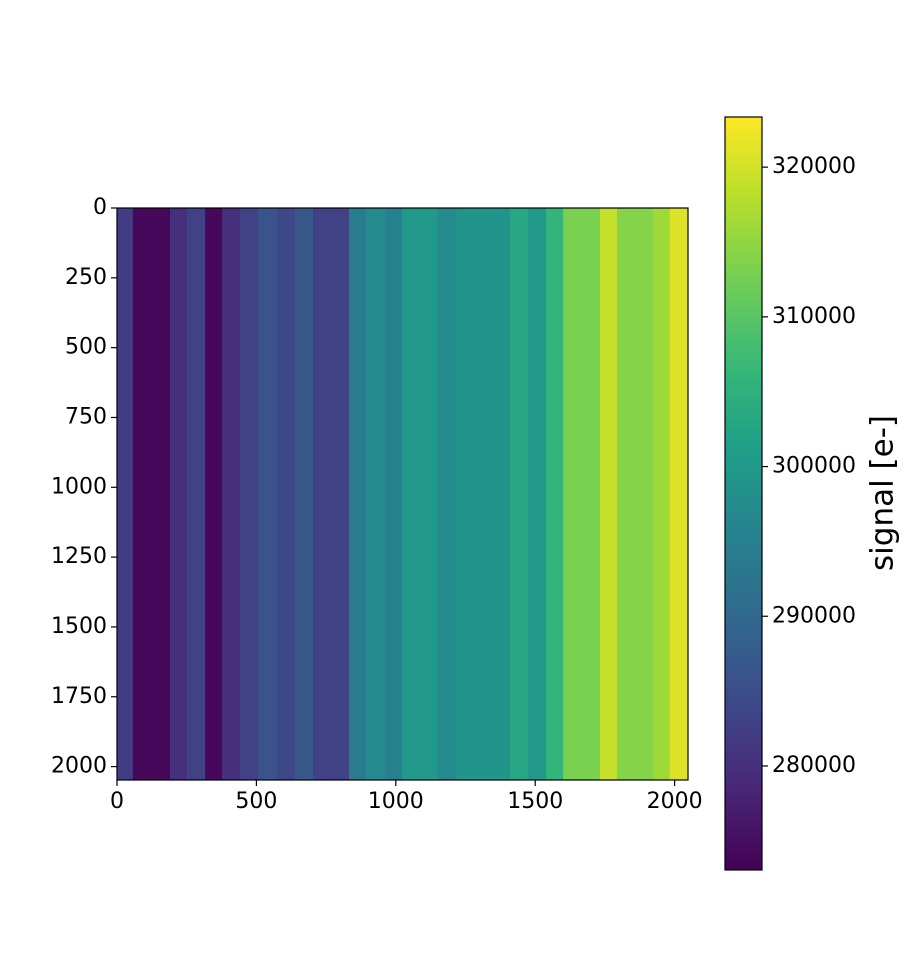  Describe the element at coordinates (675, 801) in the screenshot. I see `x-tick-label: 2000` at that location.